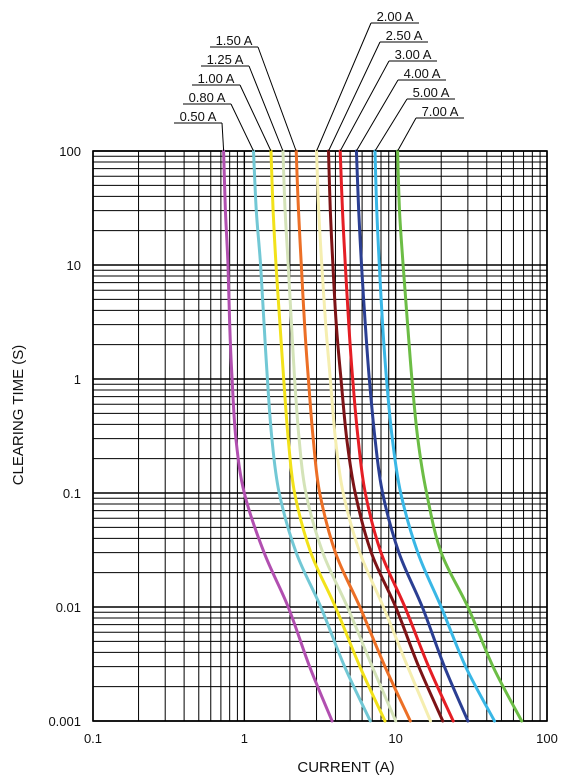 The image size is (565, 780). I want to click on y-tick-label: 0.1, so click(72, 493).